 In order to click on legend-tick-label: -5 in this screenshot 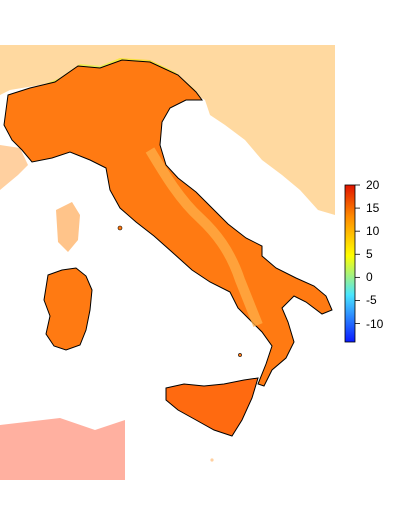, I will do `click(371, 300)`.